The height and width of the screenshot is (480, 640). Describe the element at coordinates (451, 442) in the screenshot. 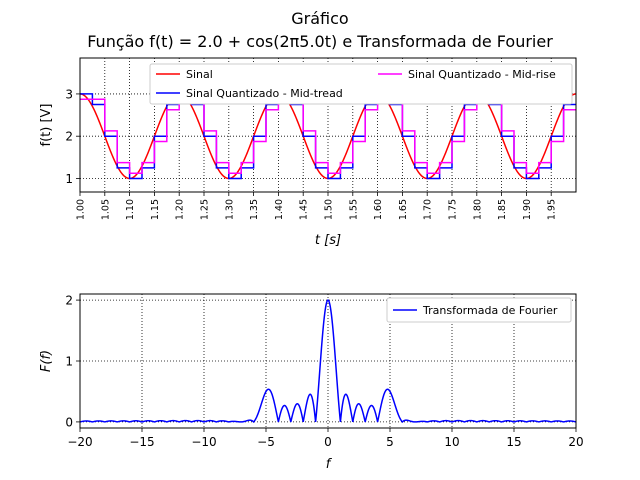

I see `bottom-x-tick-label: 10` at that location.